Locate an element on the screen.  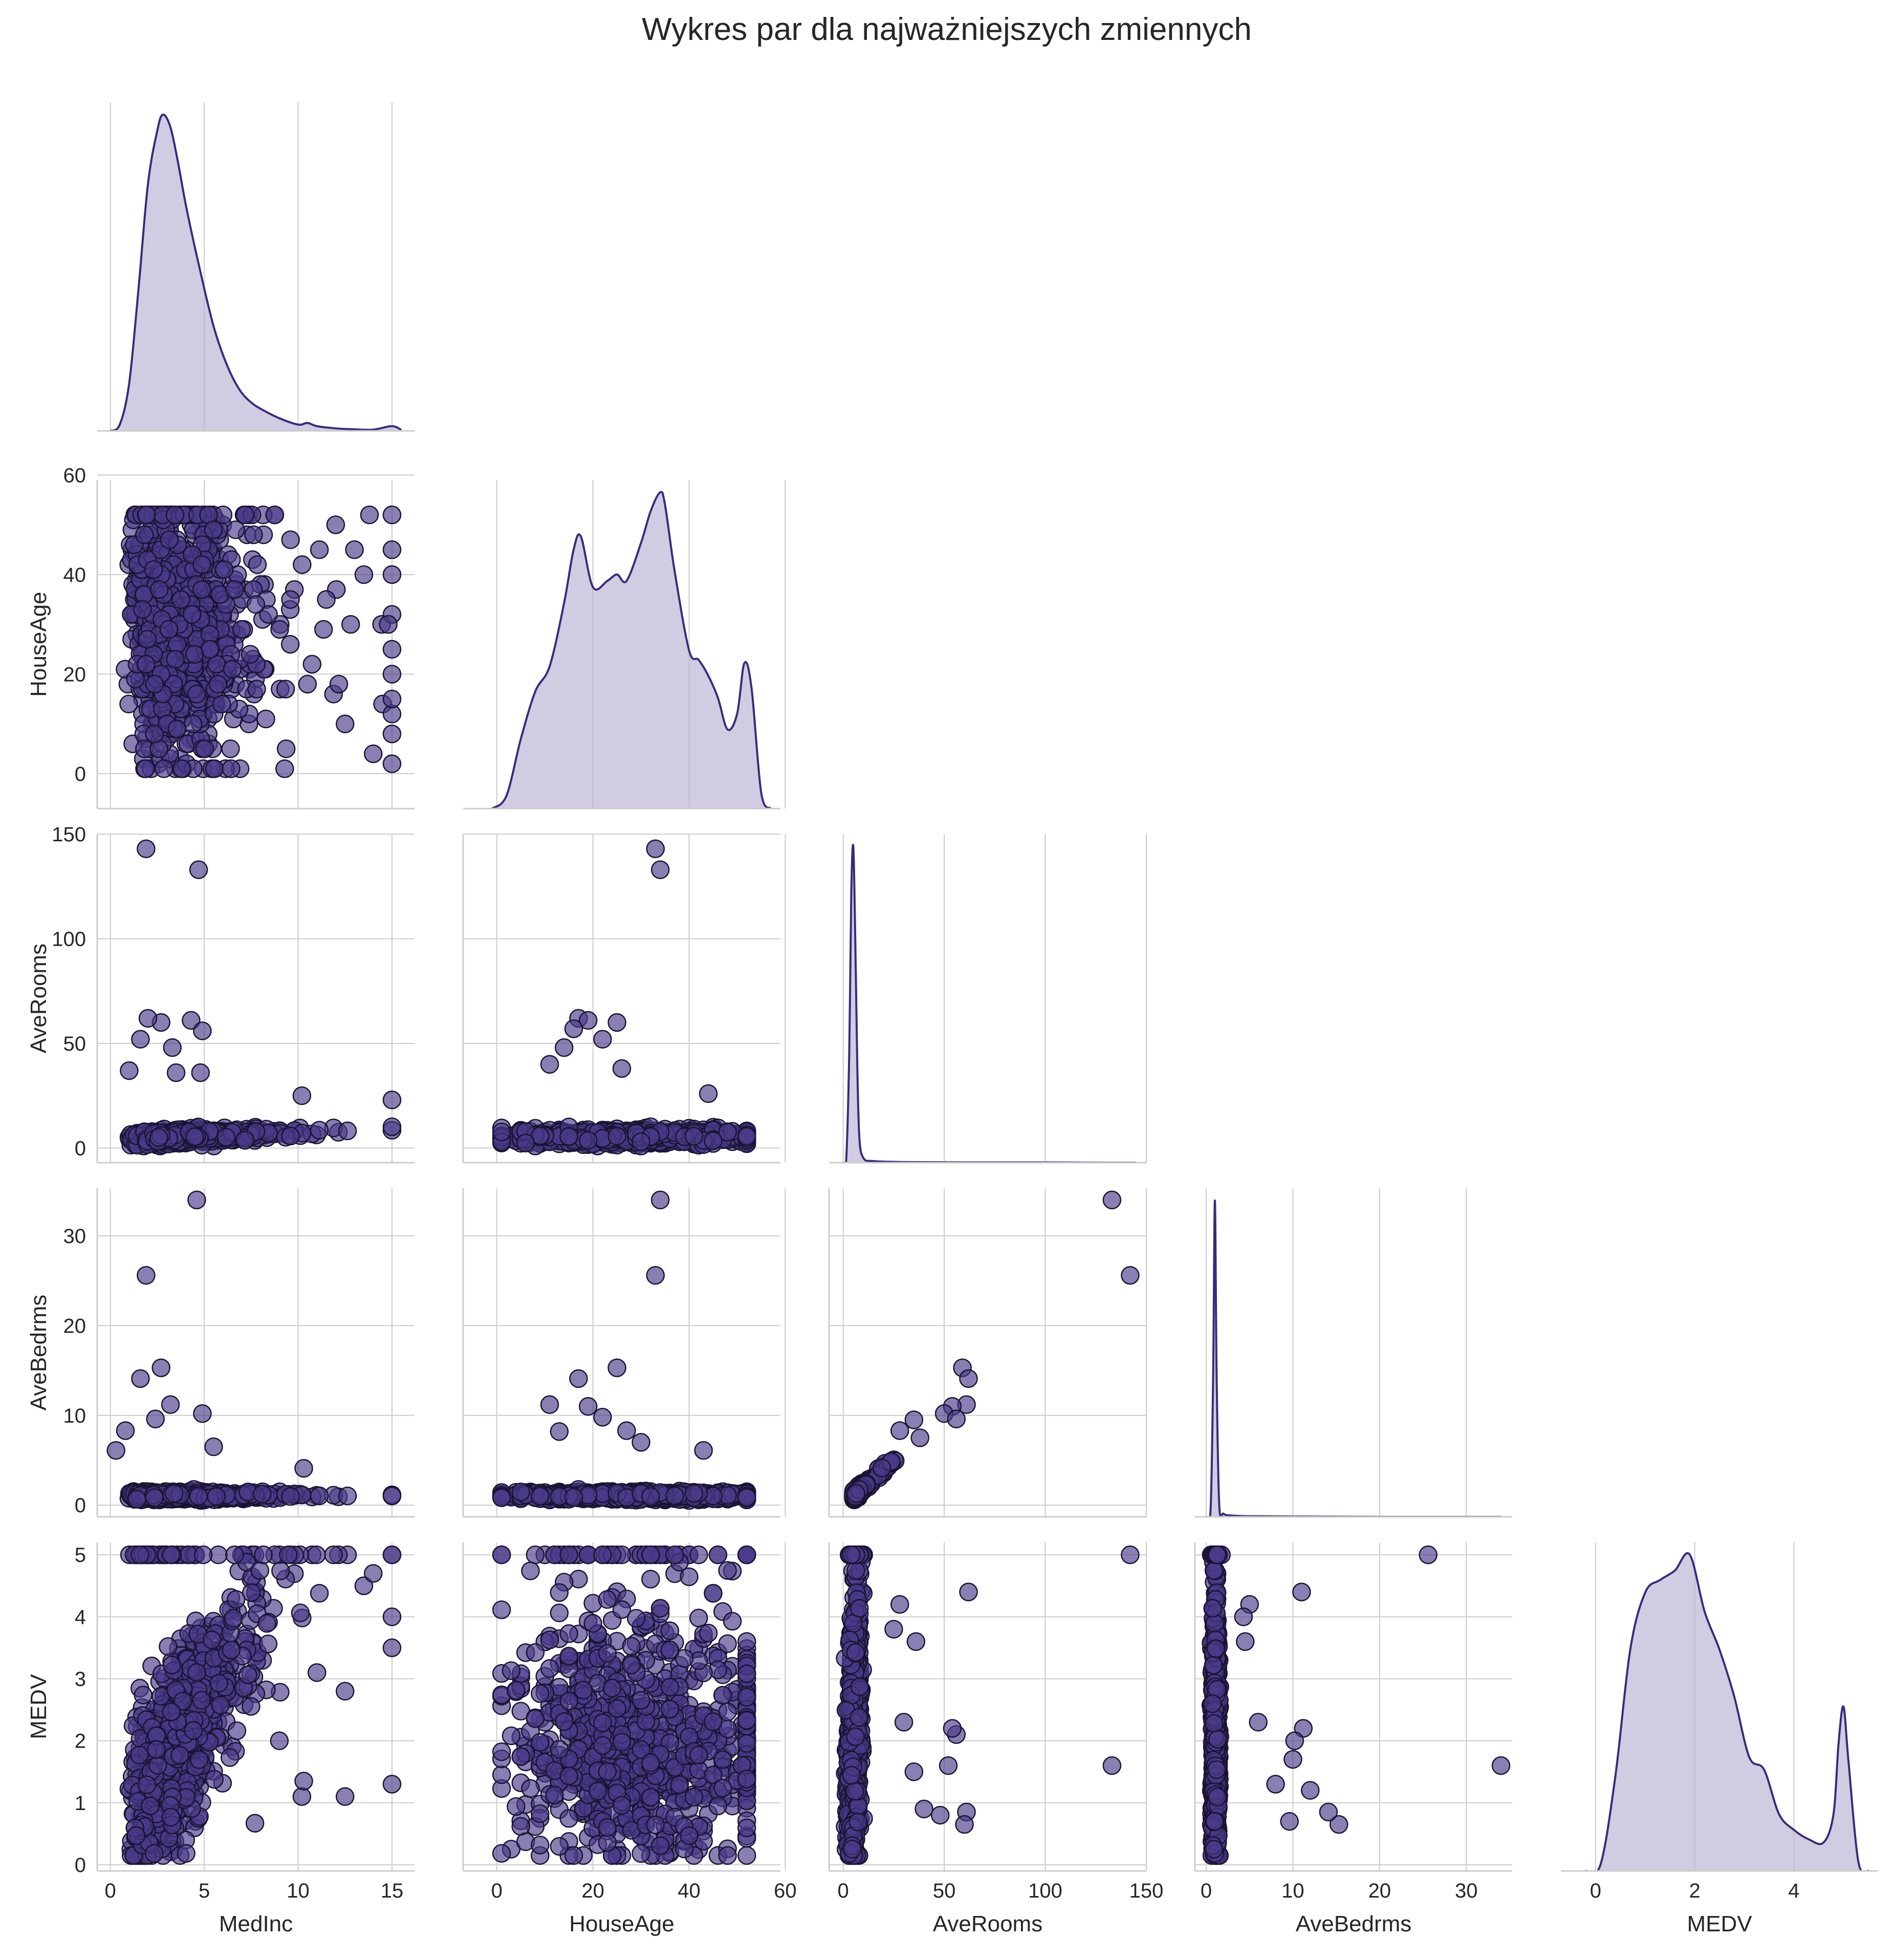
panel-averooms-averooms is located at coordinates (988, 999).